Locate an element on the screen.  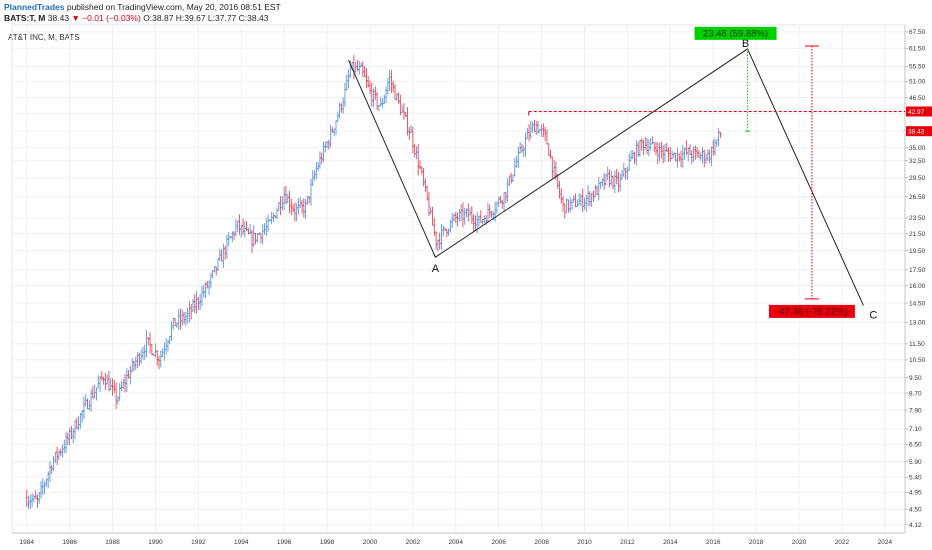
x-tick-label: 1988 is located at coordinates (112, 542).